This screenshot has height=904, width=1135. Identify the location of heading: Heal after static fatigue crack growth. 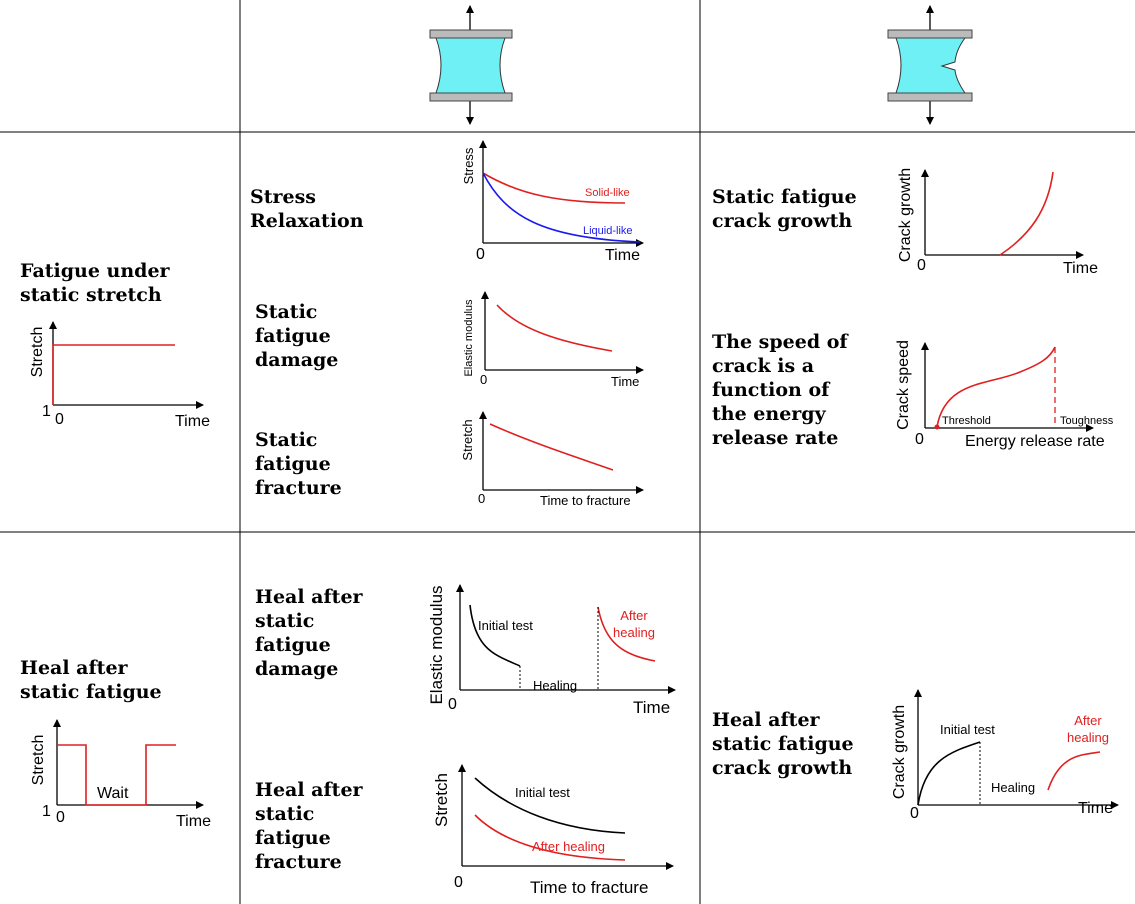
(786, 744).